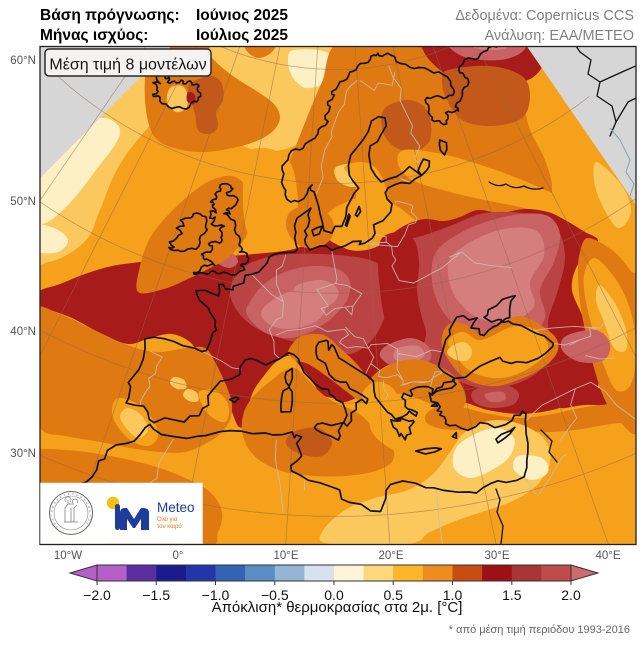 The width and height of the screenshot is (642, 650). Describe the element at coordinates (571, 595) in the screenshot. I see `svg-text: 2.0` at that location.